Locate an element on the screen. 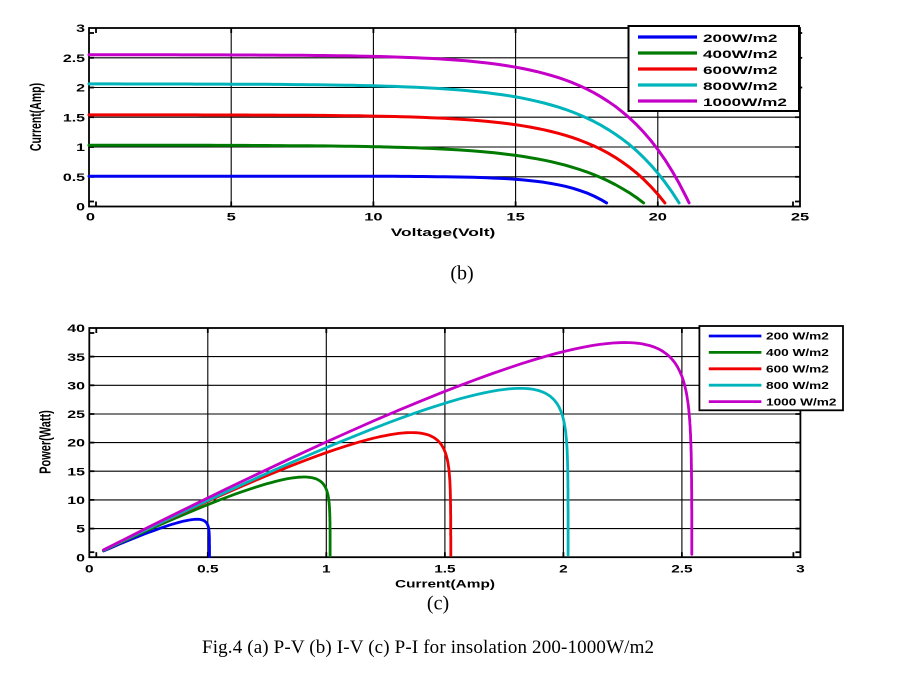  svg-text: 600W/m2 is located at coordinates (740, 71).